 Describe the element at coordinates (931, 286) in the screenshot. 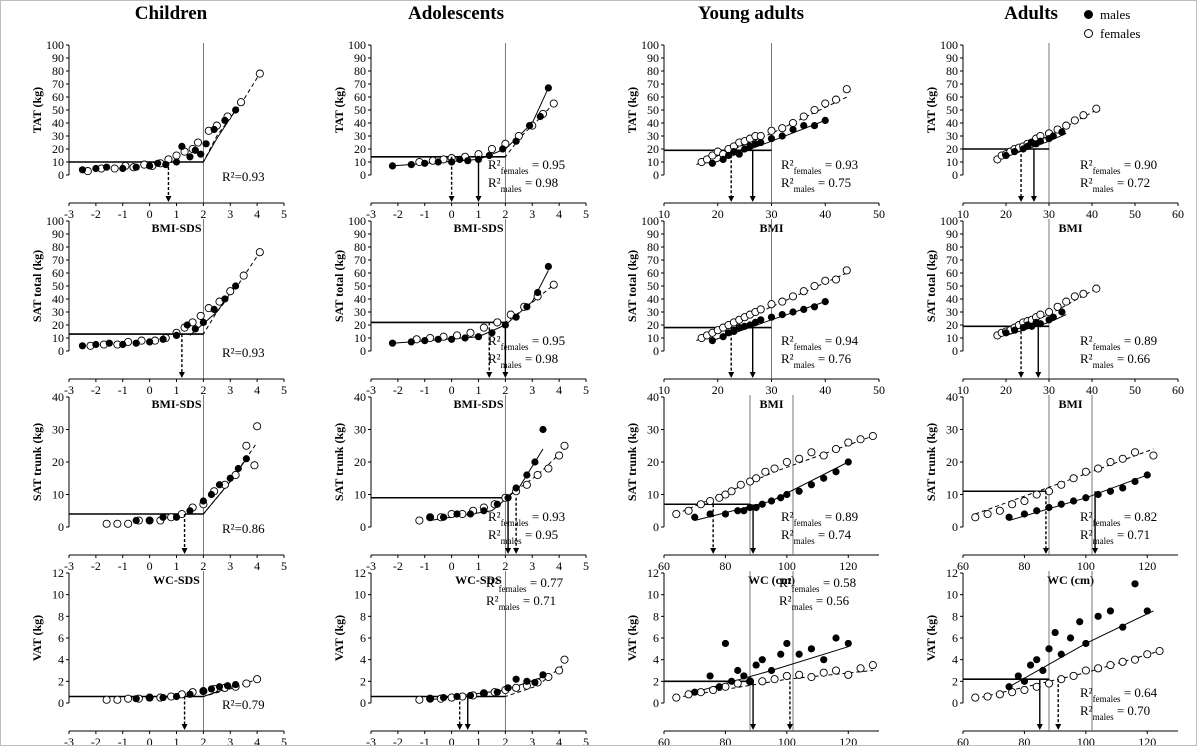

I see `y-axis-label: SAT total (kg)` at that location.